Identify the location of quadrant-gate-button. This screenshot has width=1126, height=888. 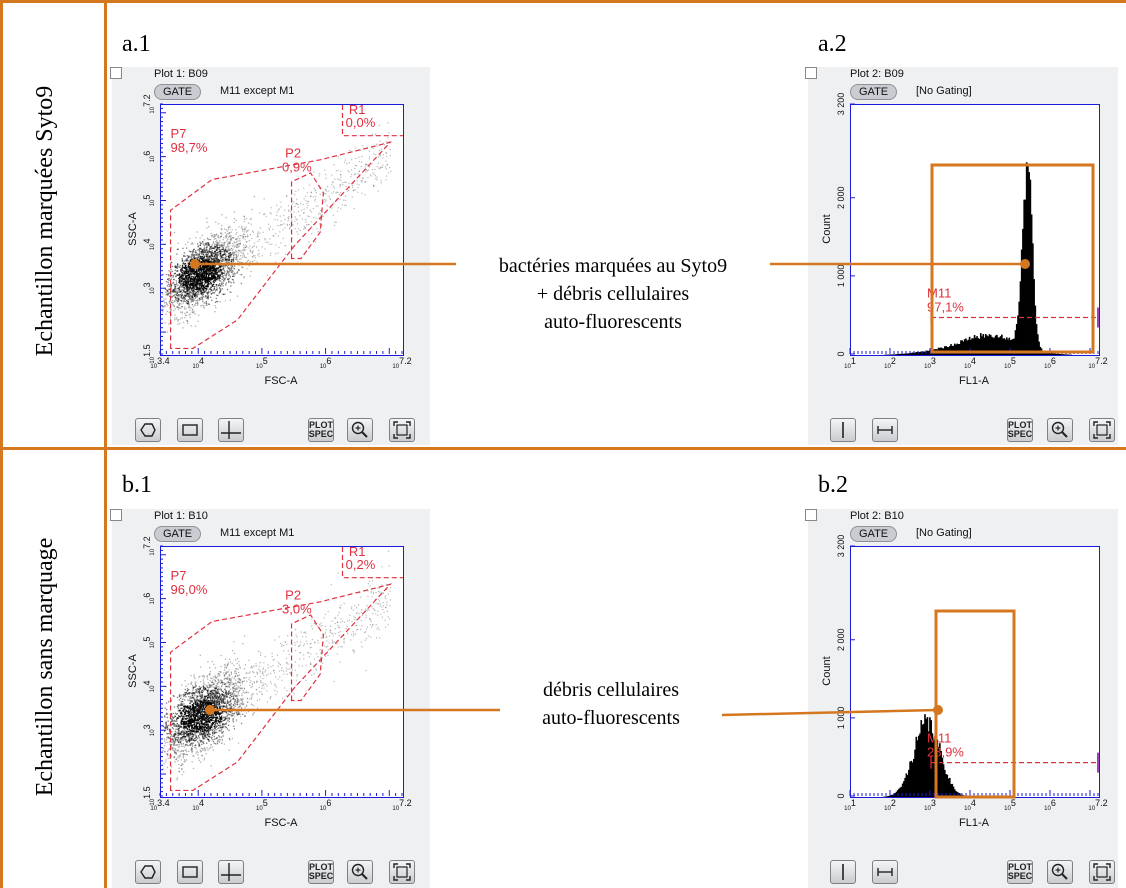
(231, 430).